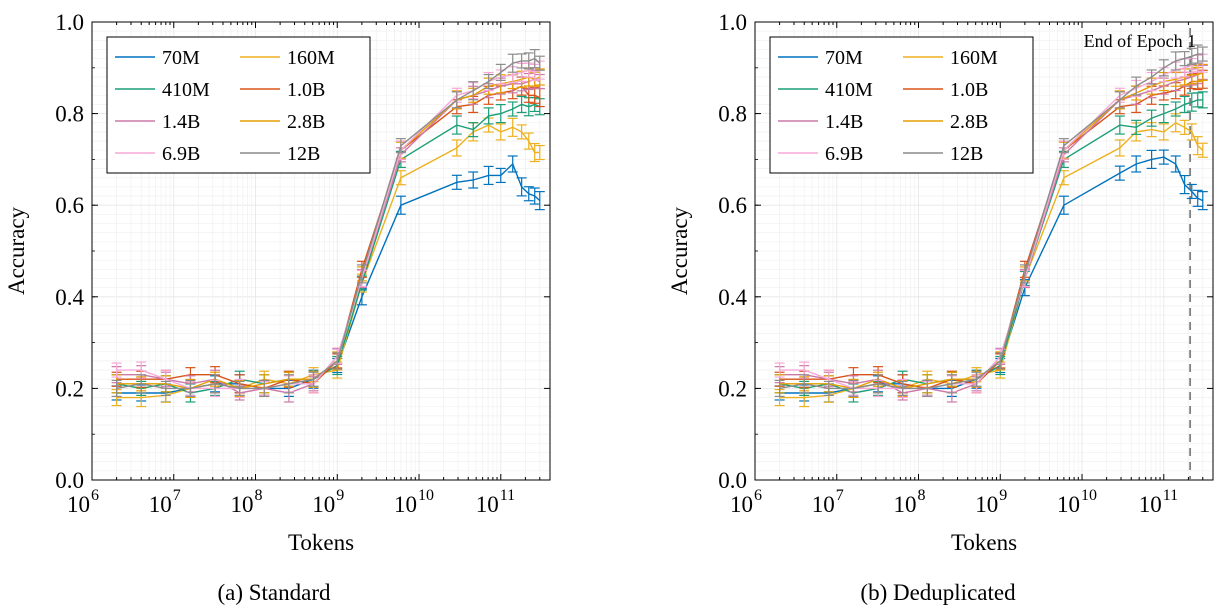  What do you see at coordinates (69, 205) in the screenshot?
I see `y-tick-label: 0.6` at bounding box center [69, 205].